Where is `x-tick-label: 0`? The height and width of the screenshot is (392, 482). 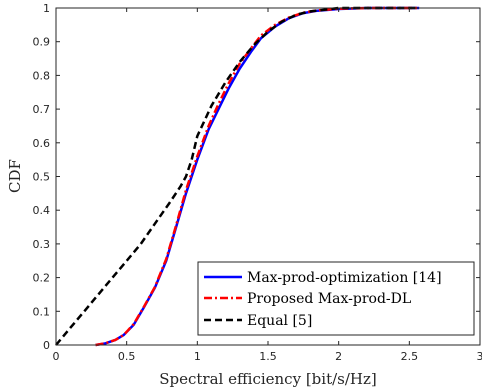 x-tick-label: 0 is located at coordinates (56, 356).